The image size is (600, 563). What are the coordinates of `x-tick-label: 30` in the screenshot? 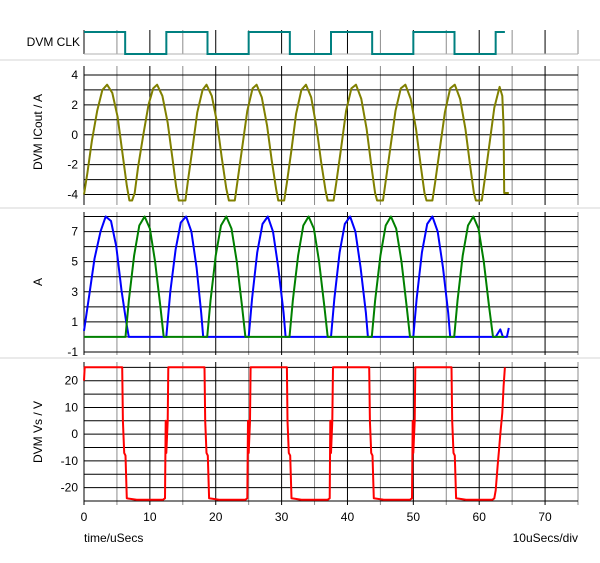 It's located at (282, 517).